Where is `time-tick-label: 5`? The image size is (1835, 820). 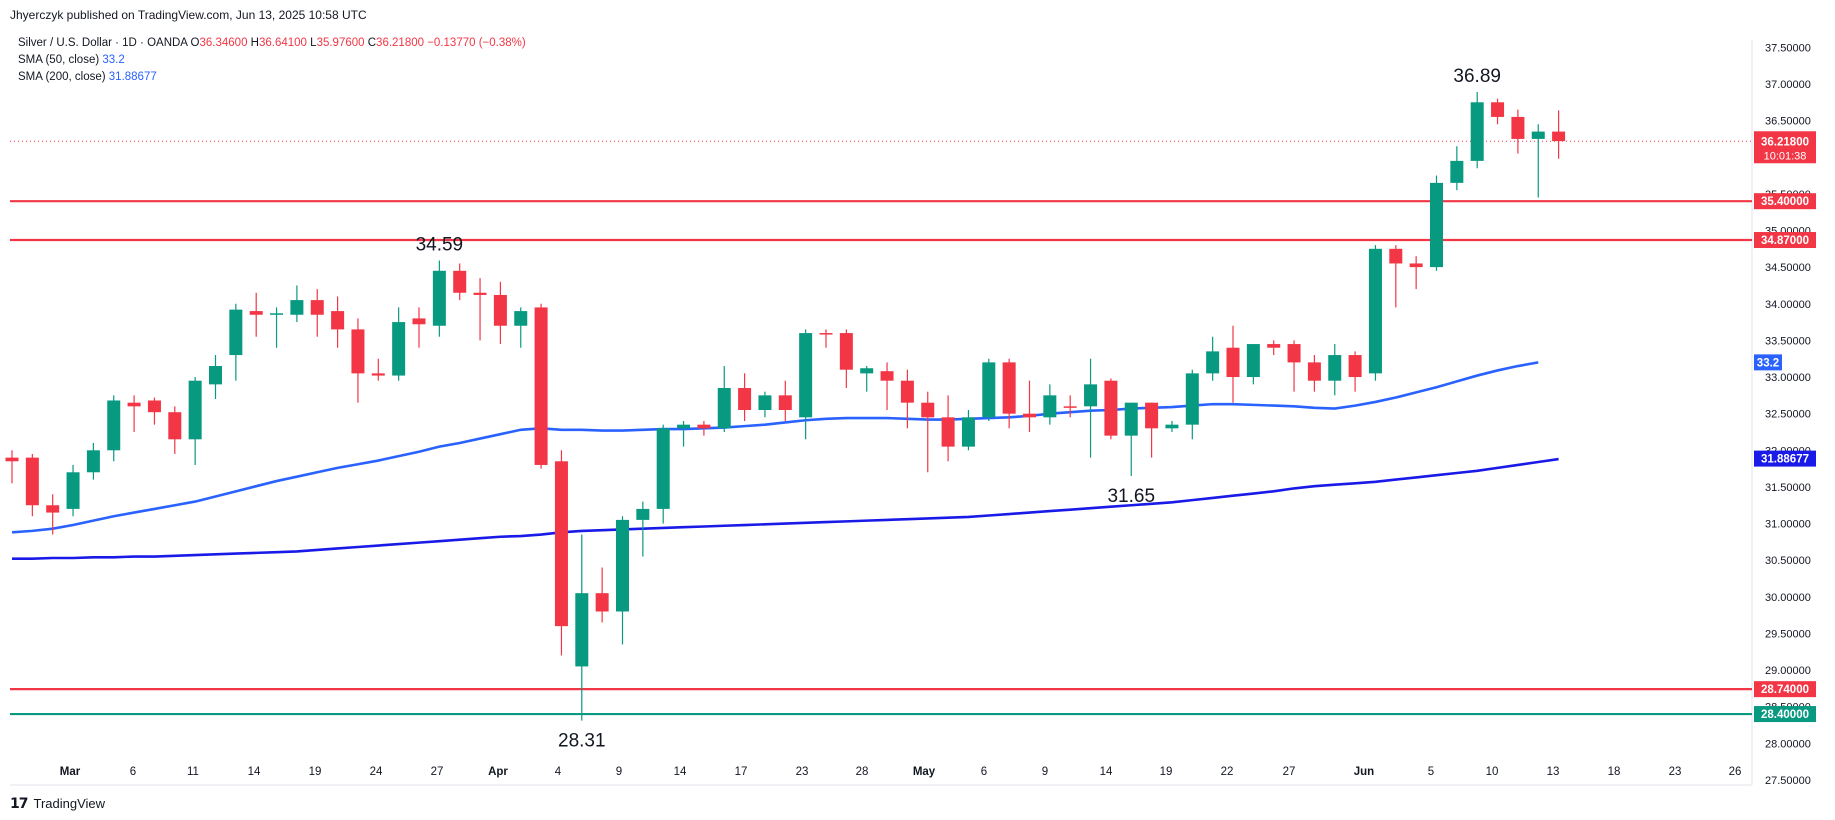 time-tick-label: 5 is located at coordinates (1431, 772).